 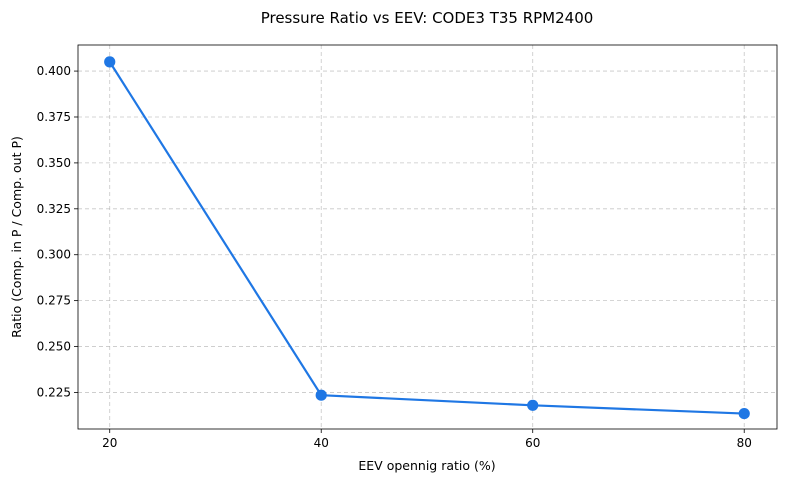 What do you see at coordinates (109, 443) in the screenshot?
I see `x-tick-label: 20` at bounding box center [109, 443].